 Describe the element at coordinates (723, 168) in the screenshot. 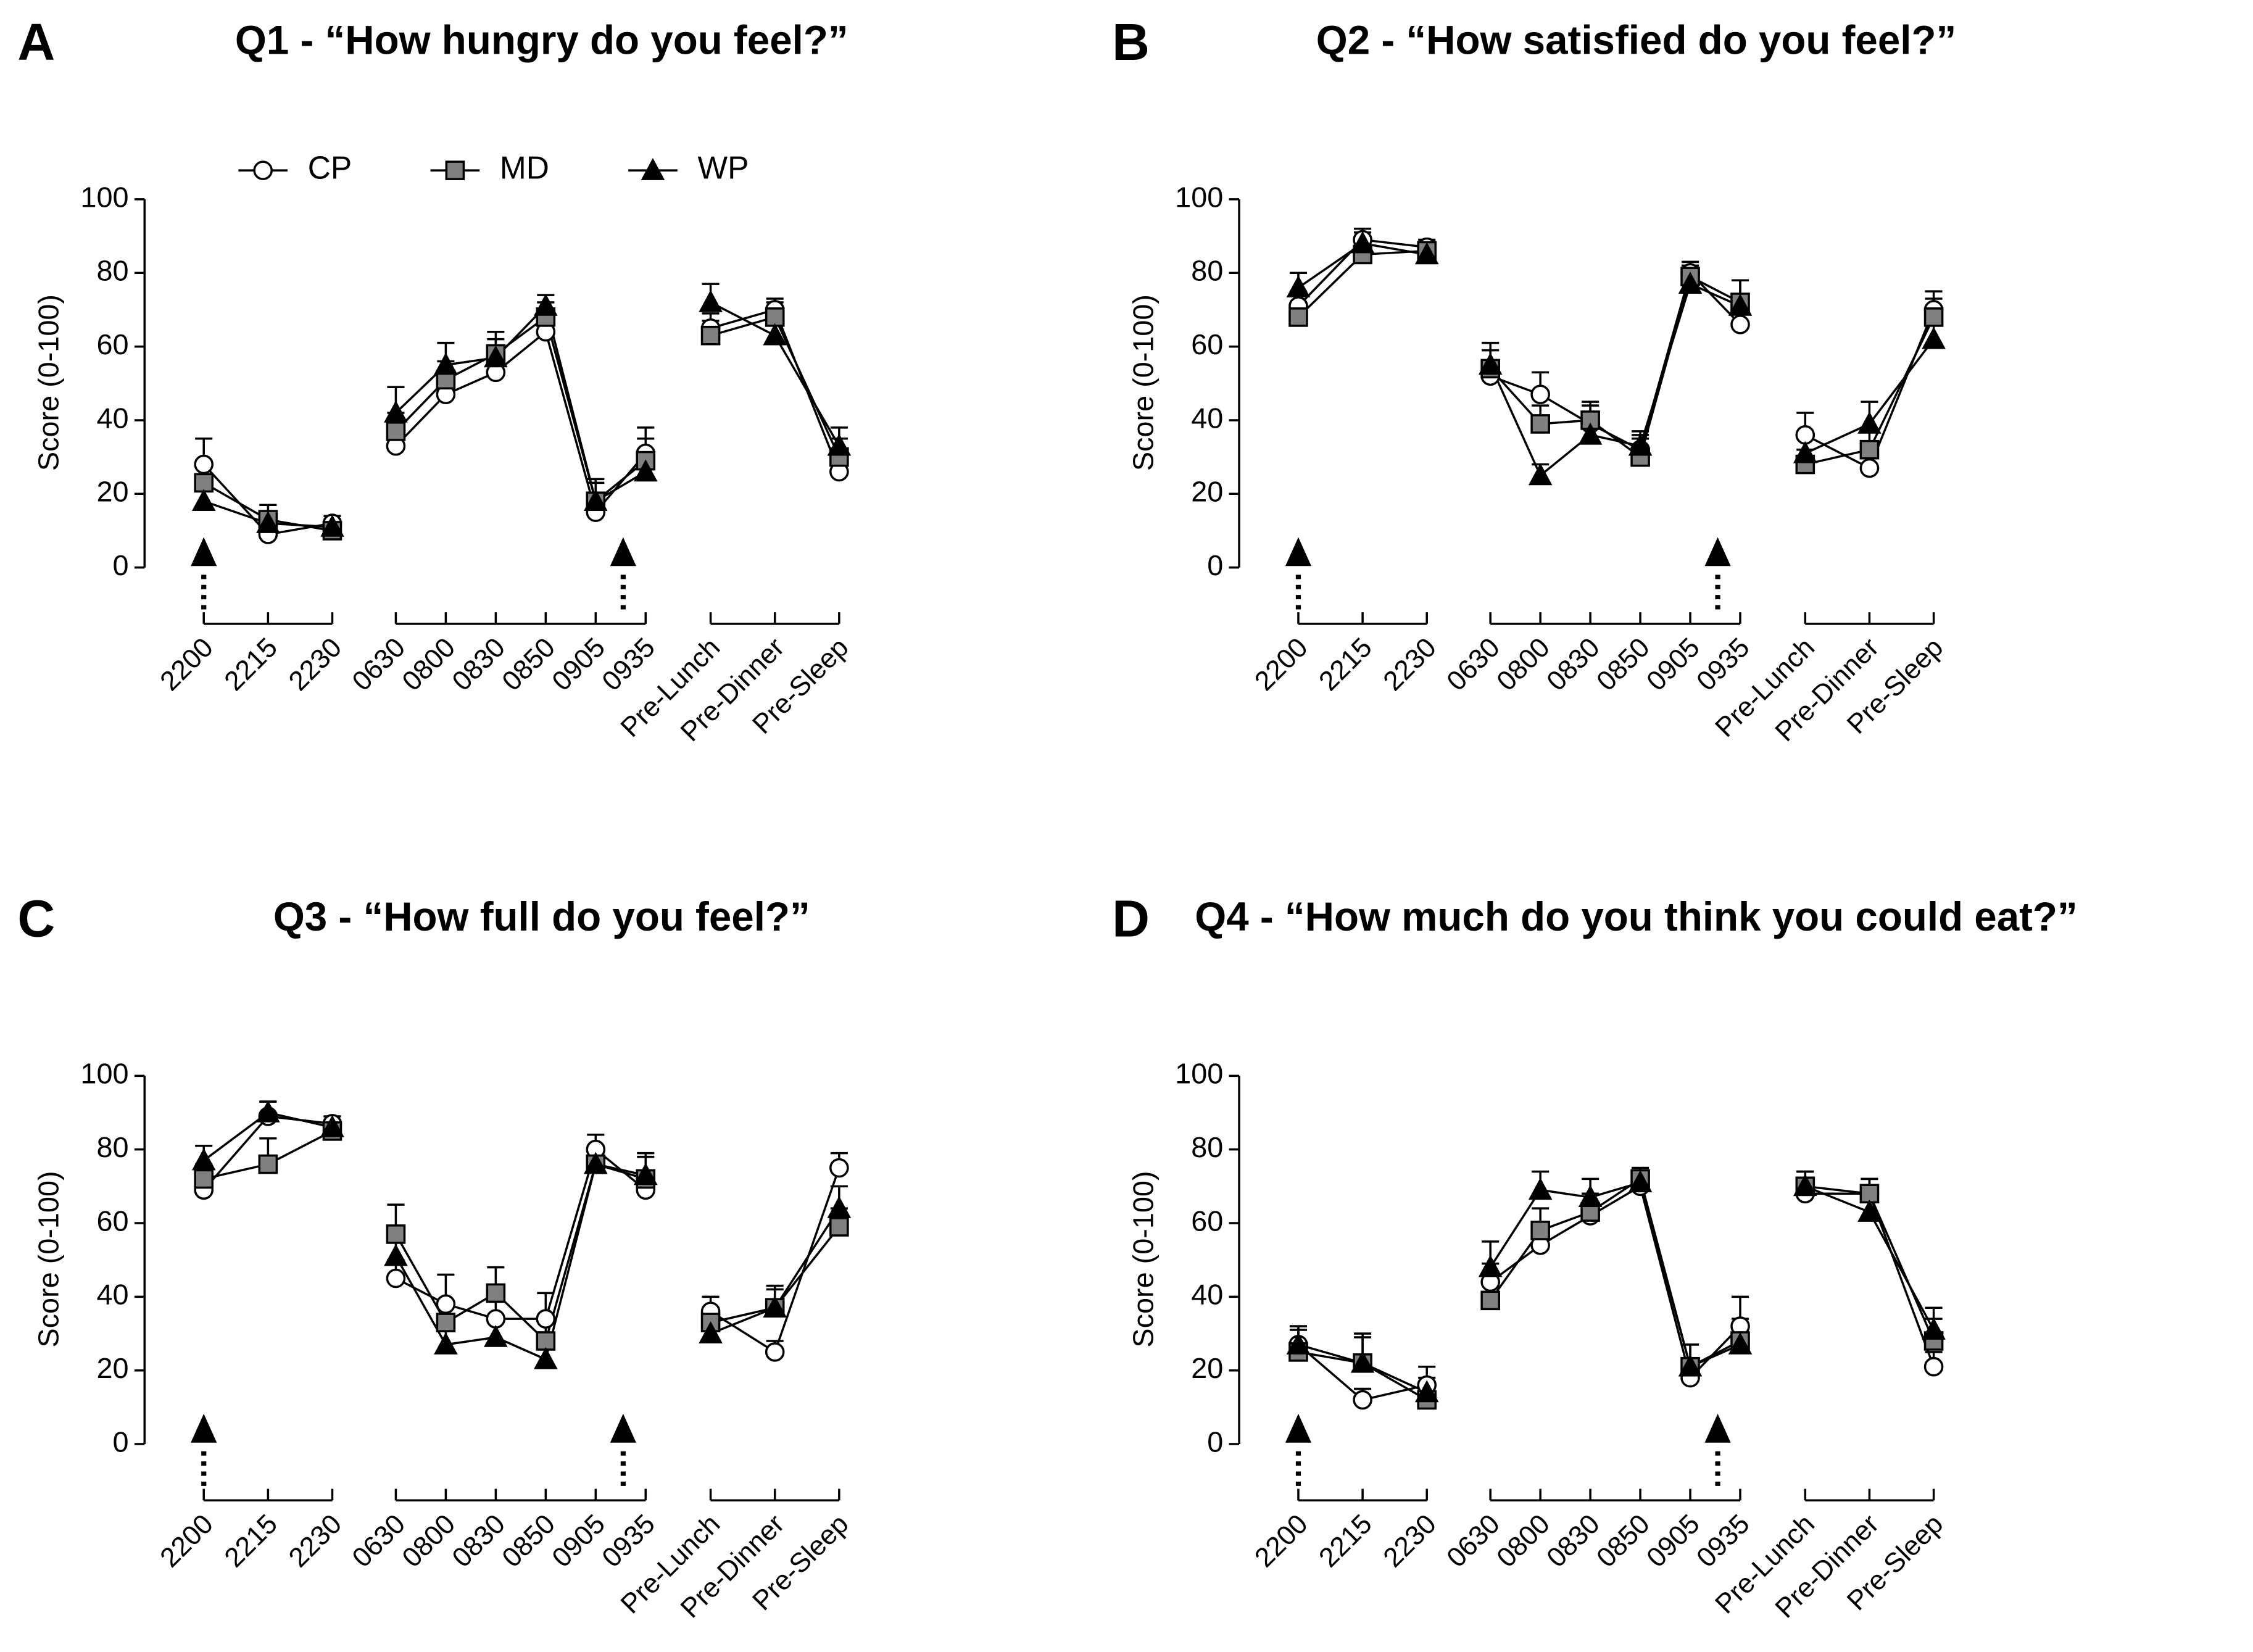

I see `legend-label: WP` at that location.